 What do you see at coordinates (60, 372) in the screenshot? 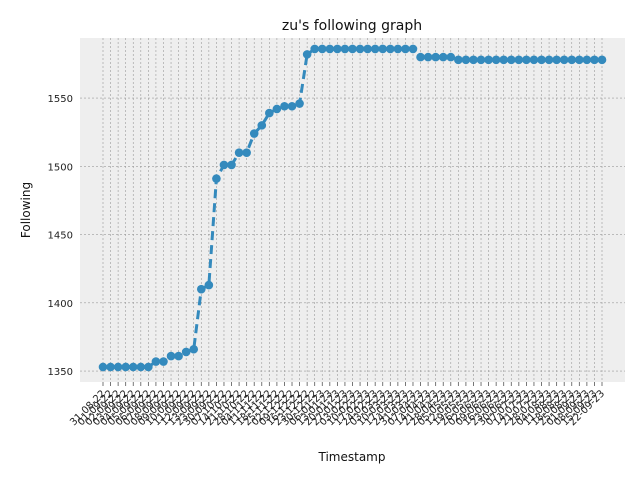
I see `y-tick-label: 1350` at bounding box center [60, 372].